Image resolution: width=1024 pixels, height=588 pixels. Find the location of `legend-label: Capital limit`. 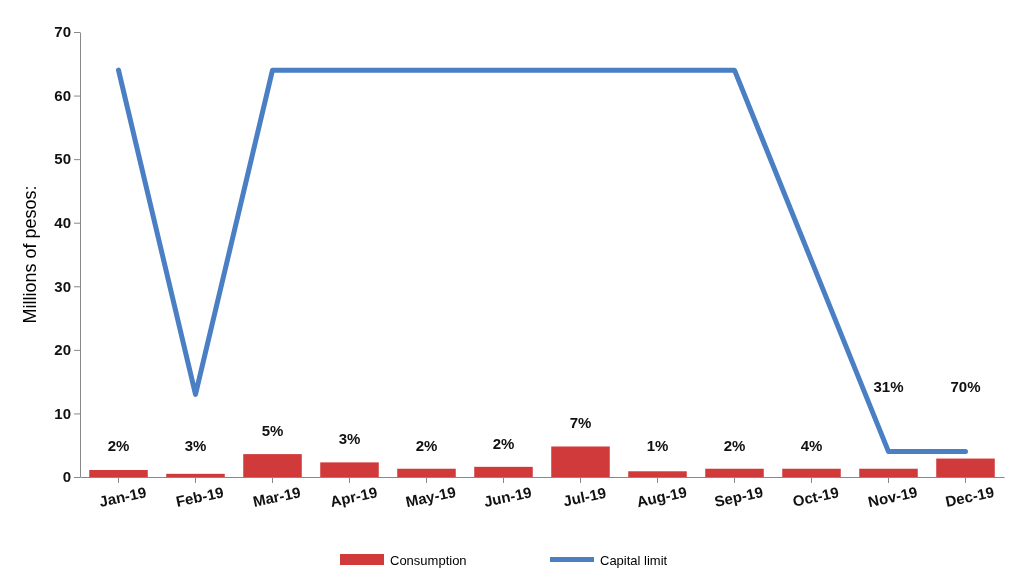

legend-label: Capital limit is located at coordinates (634, 560).